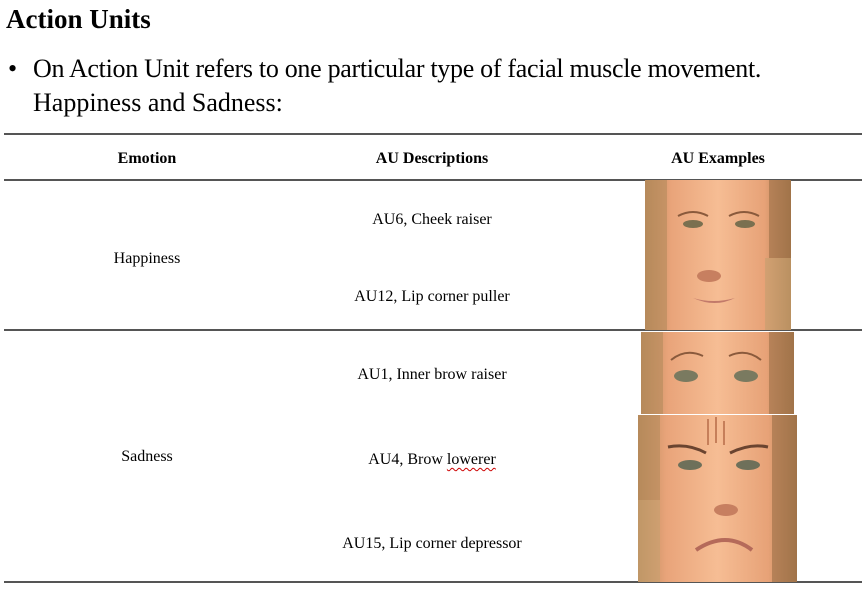  I want to click on header-au-descriptions: AU Descriptions, so click(432, 158).